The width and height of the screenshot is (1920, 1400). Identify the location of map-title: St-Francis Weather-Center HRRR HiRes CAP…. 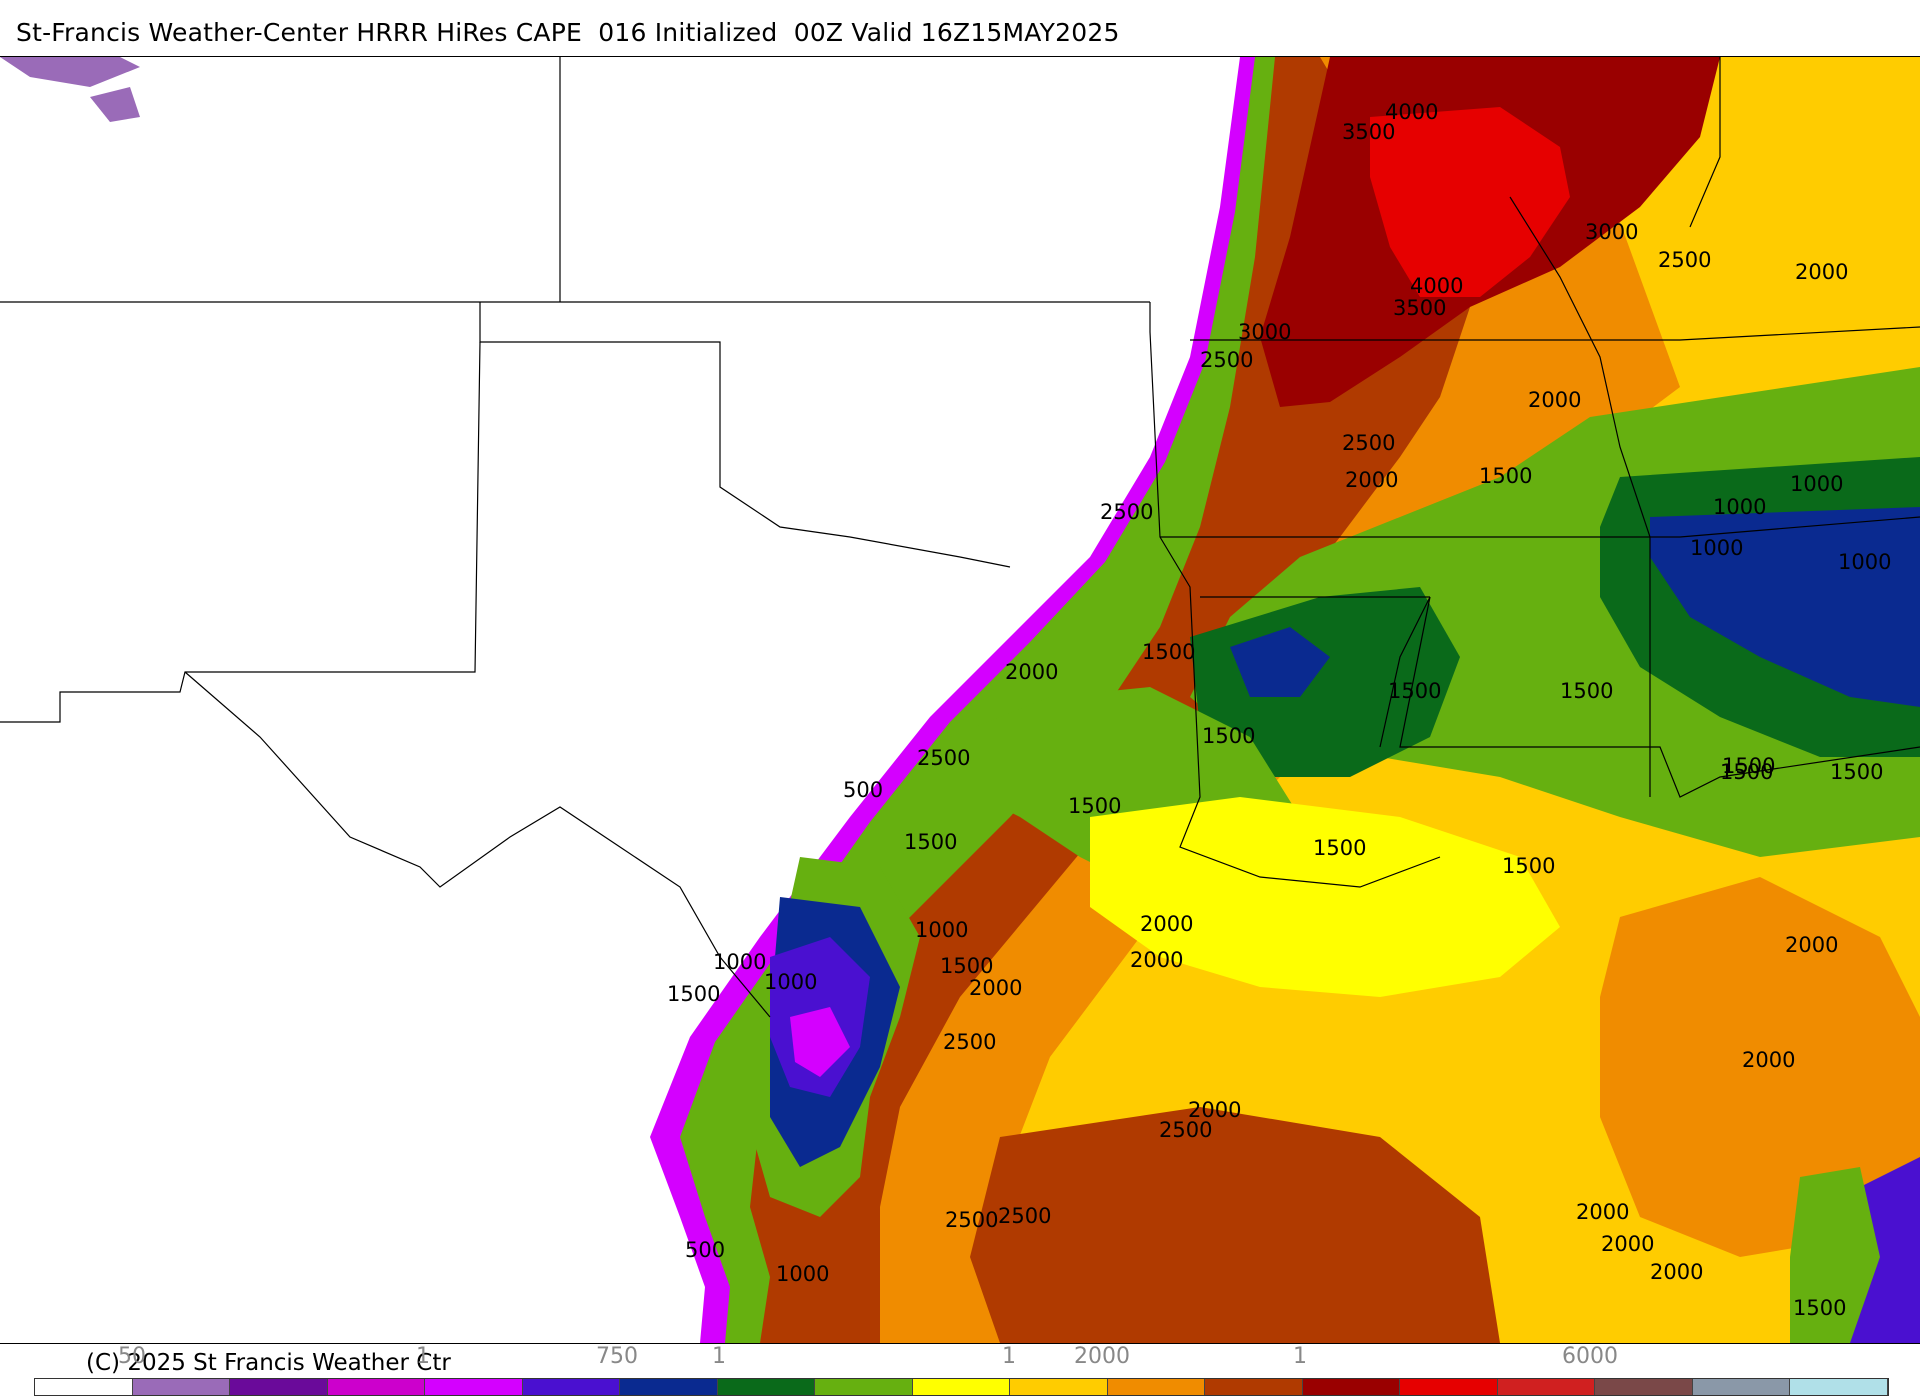
(568, 32).